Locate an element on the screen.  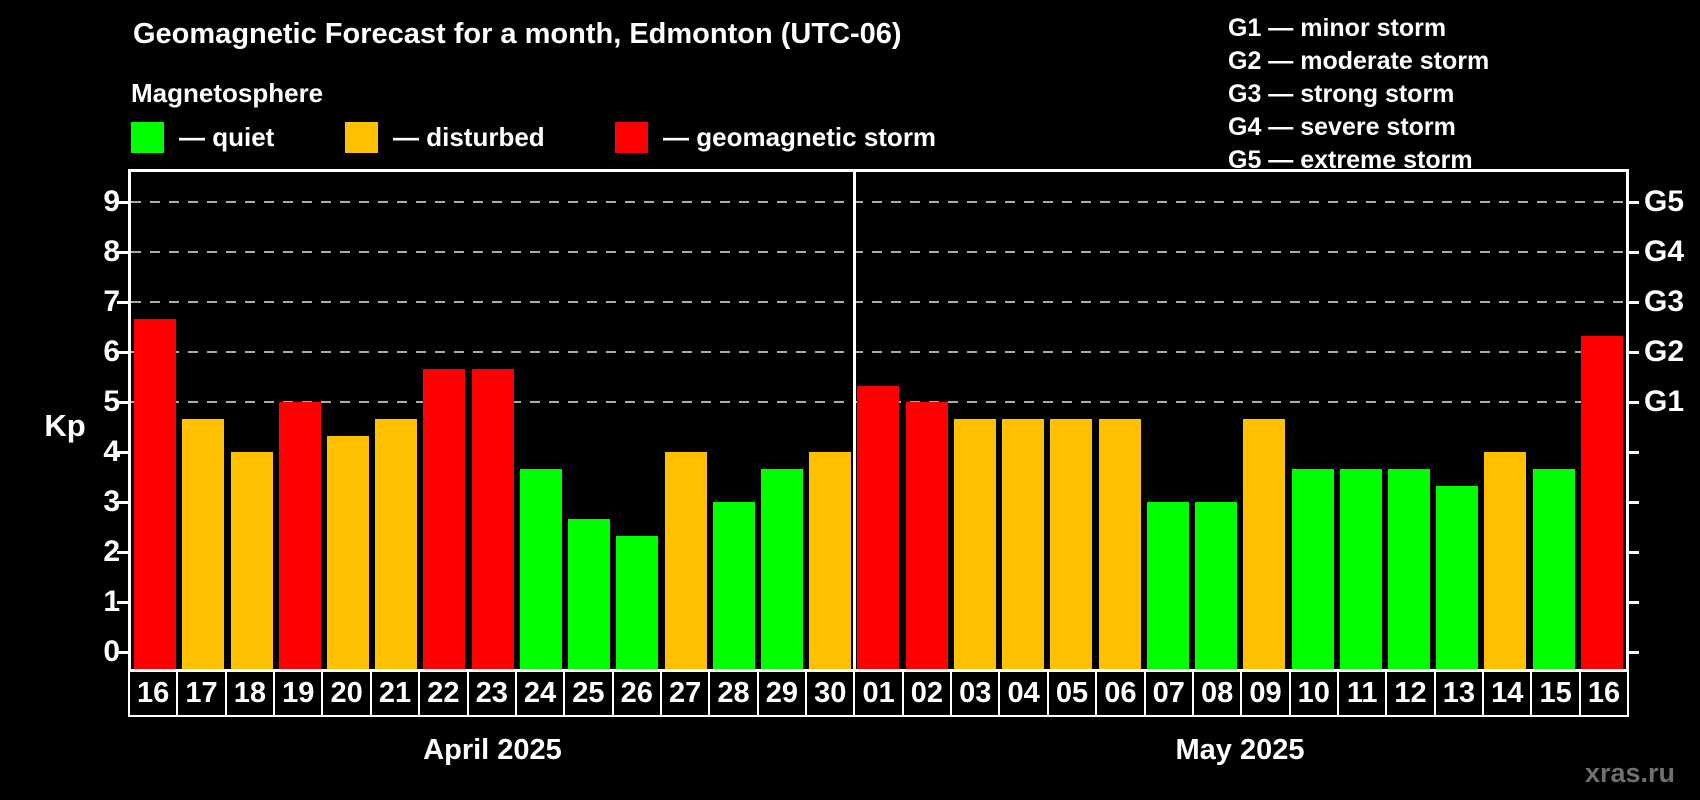
date-cell-may-02: 02 is located at coordinates (927, 693).